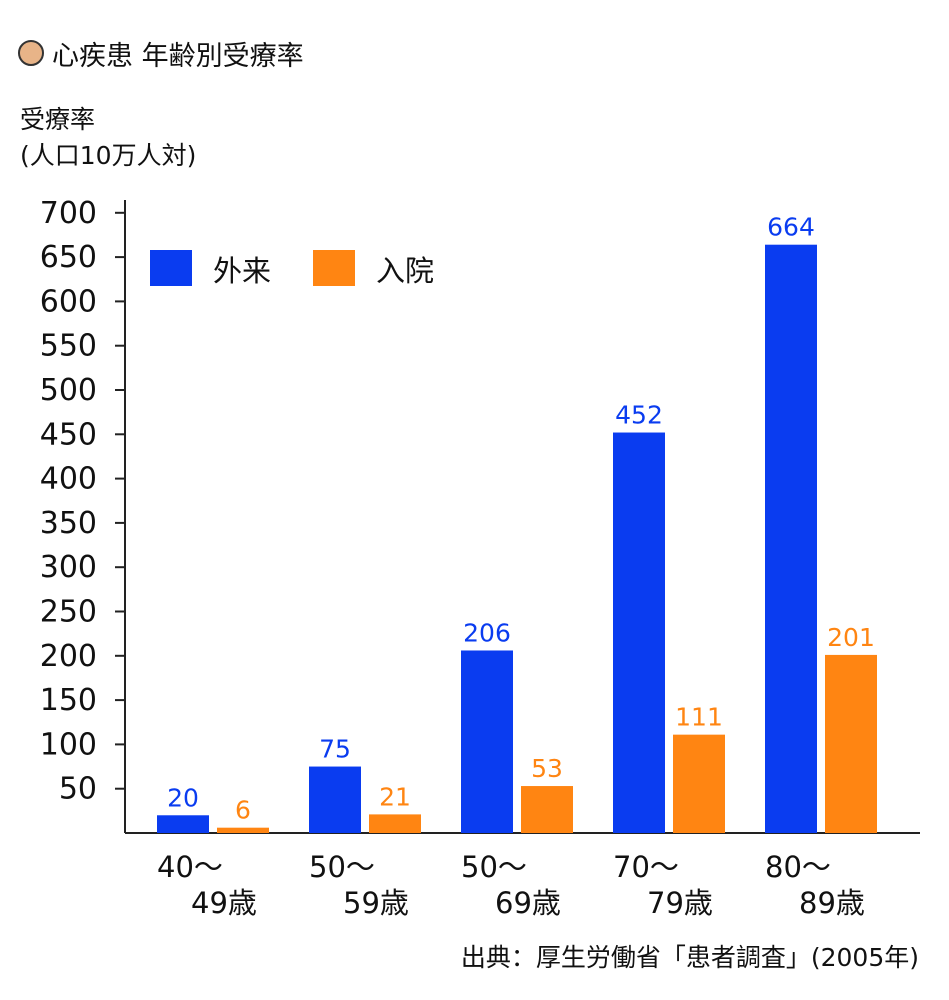 The height and width of the screenshot is (1000, 949). I want to click on x-tick-label-line2: 69歳, so click(528, 903).